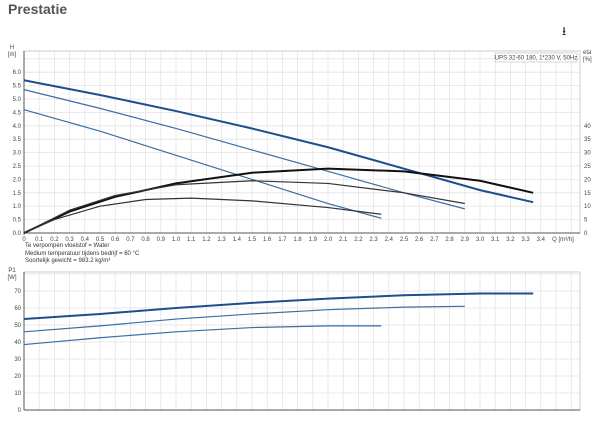 The width and height of the screenshot is (600, 424). I want to click on x-tick-label: 1.5, so click(252, 240).